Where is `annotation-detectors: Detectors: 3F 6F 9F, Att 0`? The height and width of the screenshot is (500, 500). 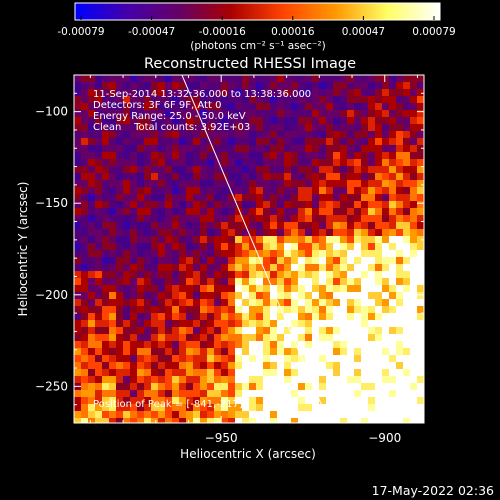 annotation-detectors: Detectors: 3F 6F 9F, Att 0 is located at coordinates (157, 105).